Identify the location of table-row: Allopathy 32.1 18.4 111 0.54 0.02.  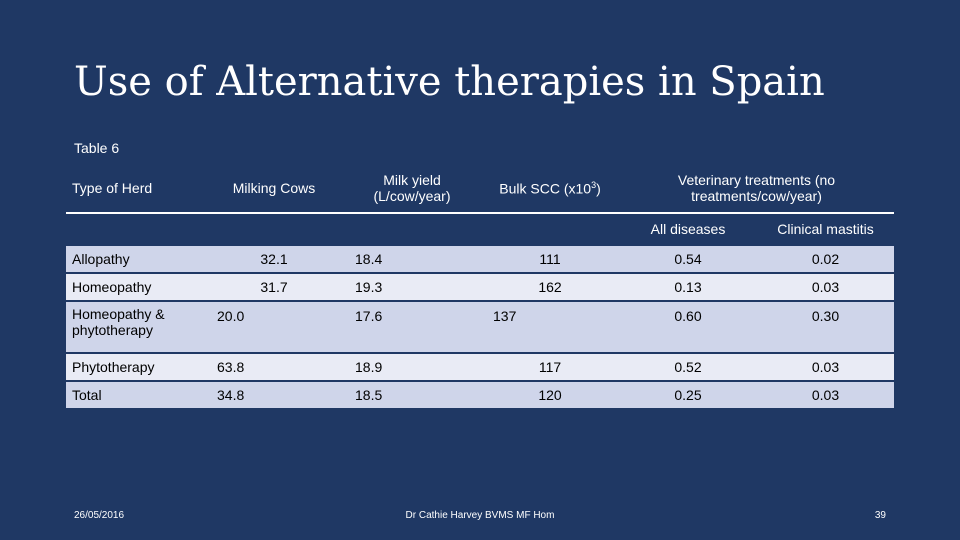
(480, 258).